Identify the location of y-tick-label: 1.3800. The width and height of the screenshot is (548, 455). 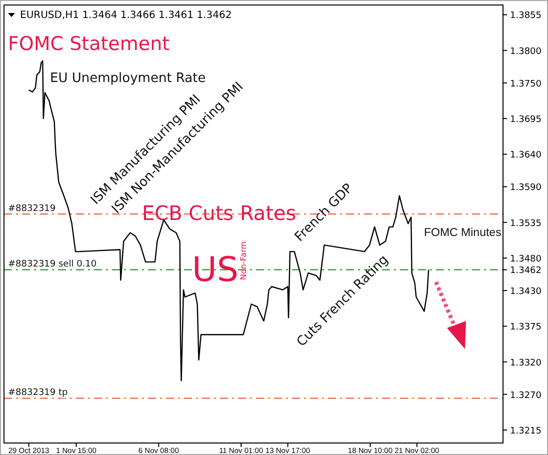
(526, 51).